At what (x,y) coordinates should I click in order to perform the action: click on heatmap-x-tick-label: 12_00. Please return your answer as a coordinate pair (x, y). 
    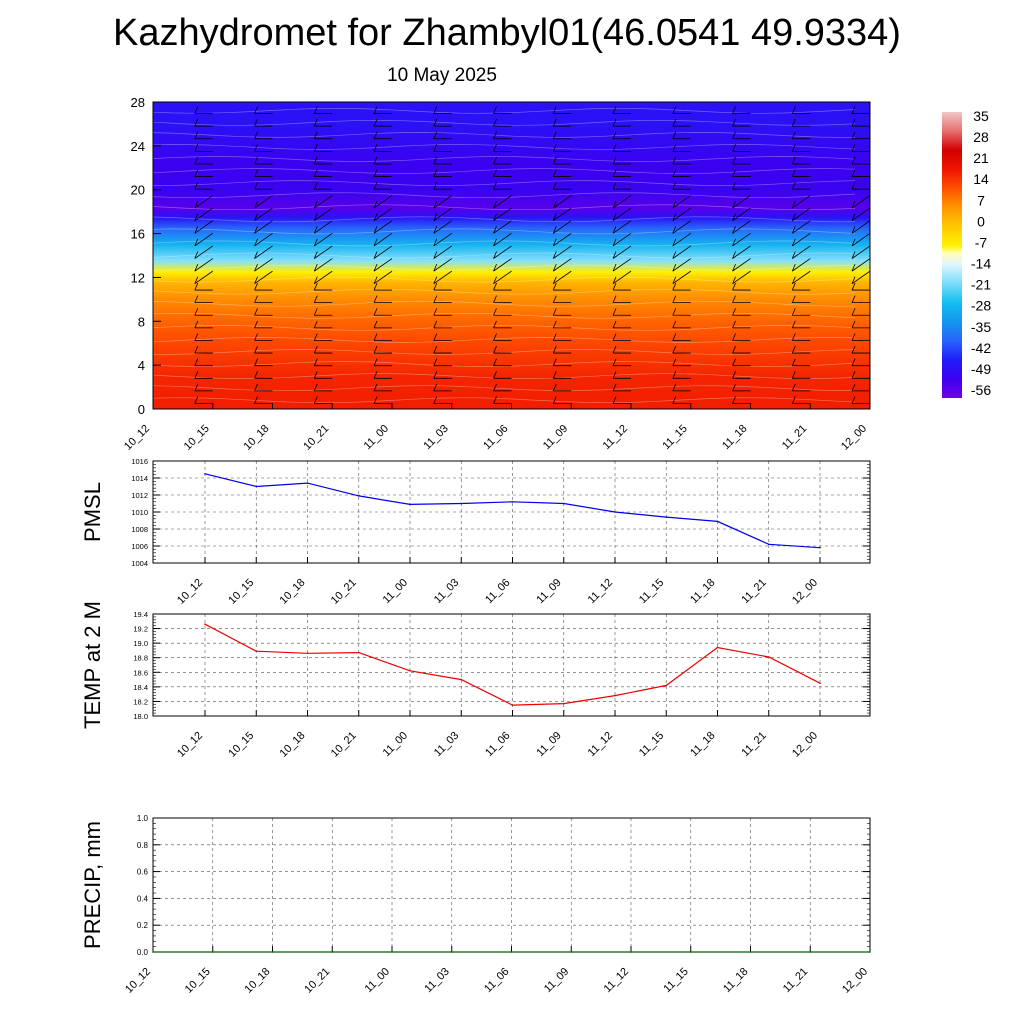
    Looking at the image, I should click on (854, 438).